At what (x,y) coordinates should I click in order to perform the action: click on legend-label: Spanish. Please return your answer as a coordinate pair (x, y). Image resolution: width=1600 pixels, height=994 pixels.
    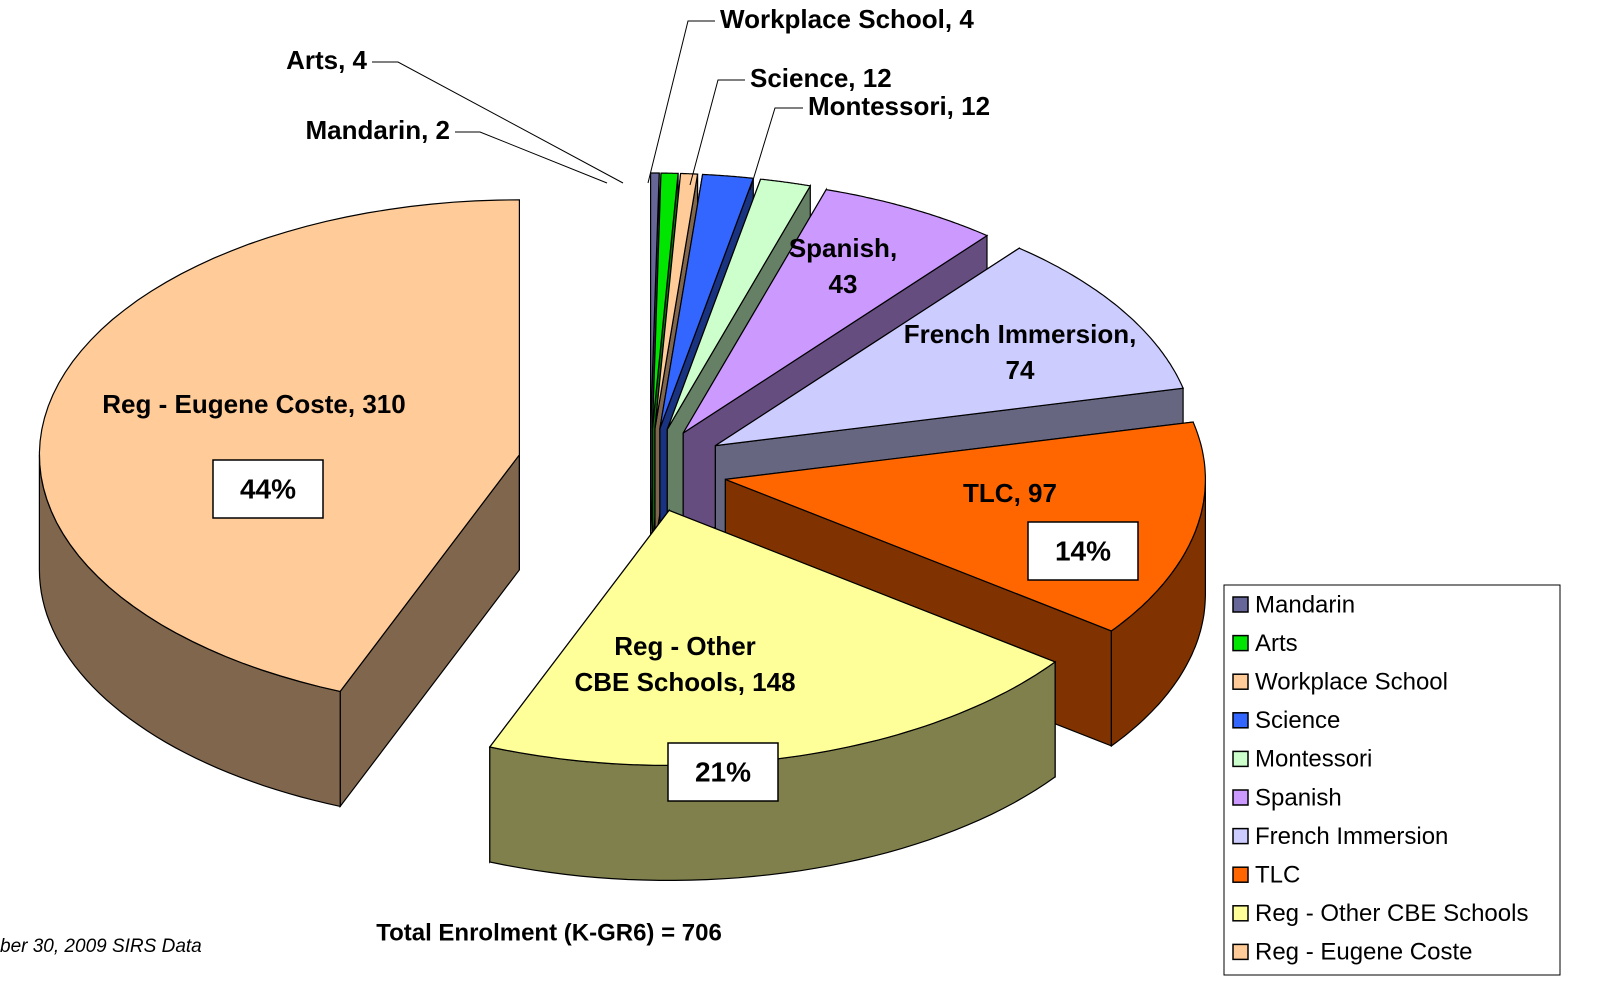
    Looking at the image, I should click on (1298, 797).